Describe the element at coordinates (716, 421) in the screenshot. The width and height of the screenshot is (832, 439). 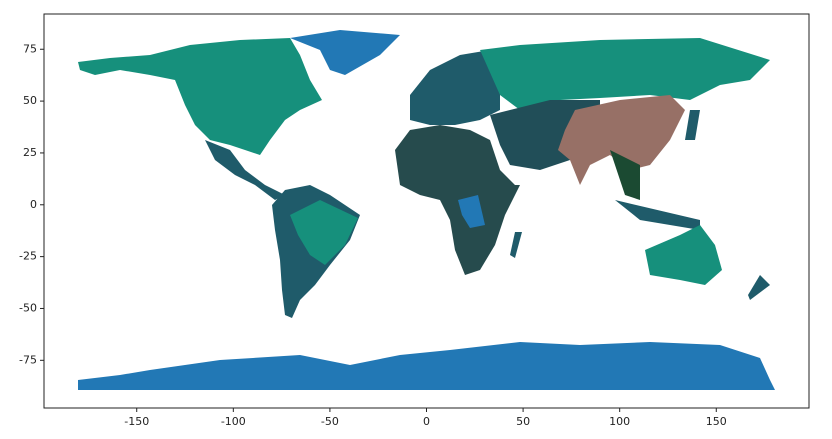
I see `x-tick-label: 150` at that location.